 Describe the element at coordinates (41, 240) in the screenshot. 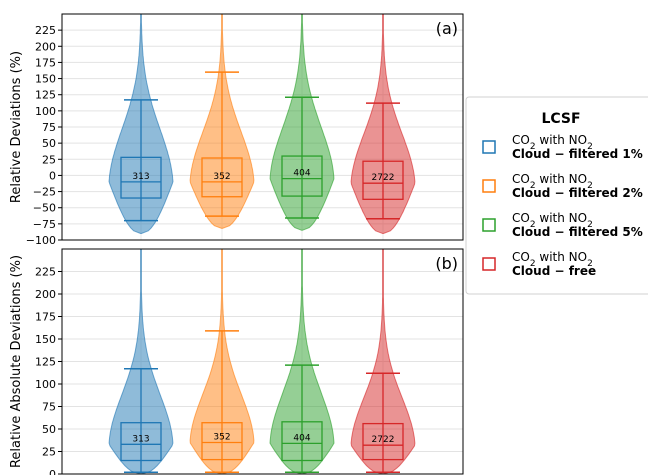

I see `y-tick-label: −100` at that location.